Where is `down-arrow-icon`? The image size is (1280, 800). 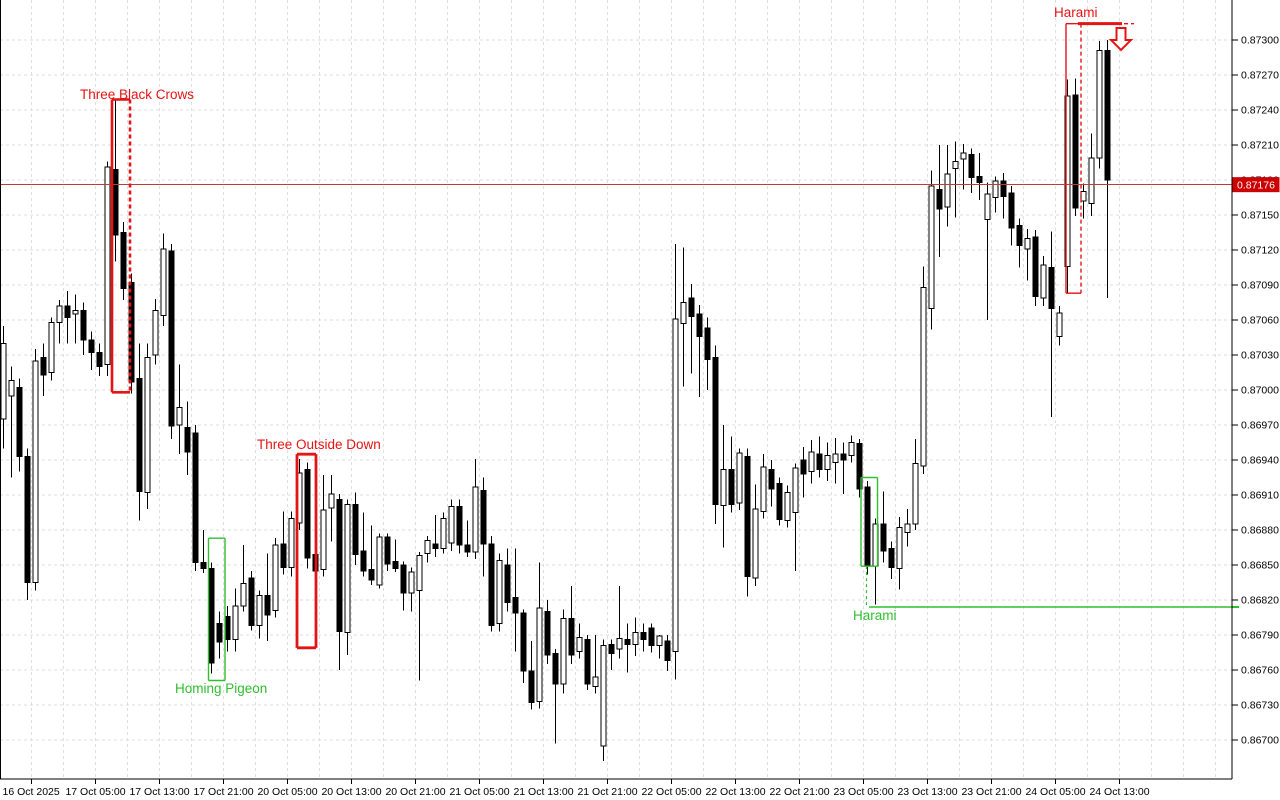 down-arrow-icon is located at coordinates (1121, 39).